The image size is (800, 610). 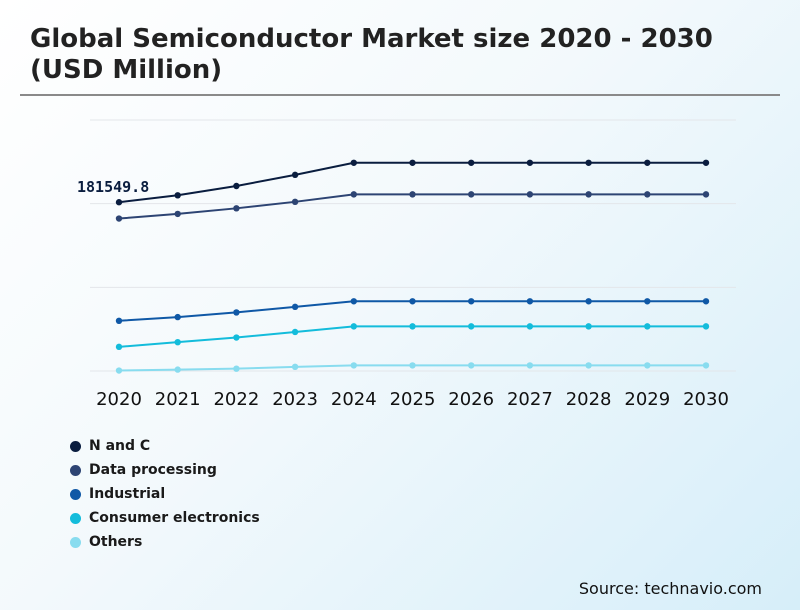 I want to click on legend-label: Consumer electronics, so click(x=174, y=518).